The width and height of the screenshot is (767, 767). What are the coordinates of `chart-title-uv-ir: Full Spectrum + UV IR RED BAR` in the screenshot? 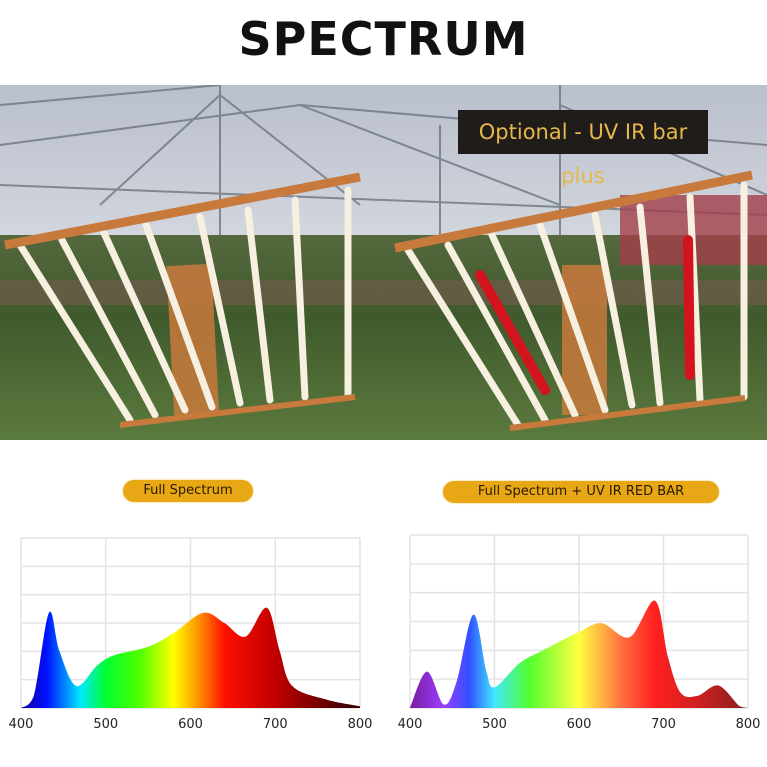 It's located at (581, 492).